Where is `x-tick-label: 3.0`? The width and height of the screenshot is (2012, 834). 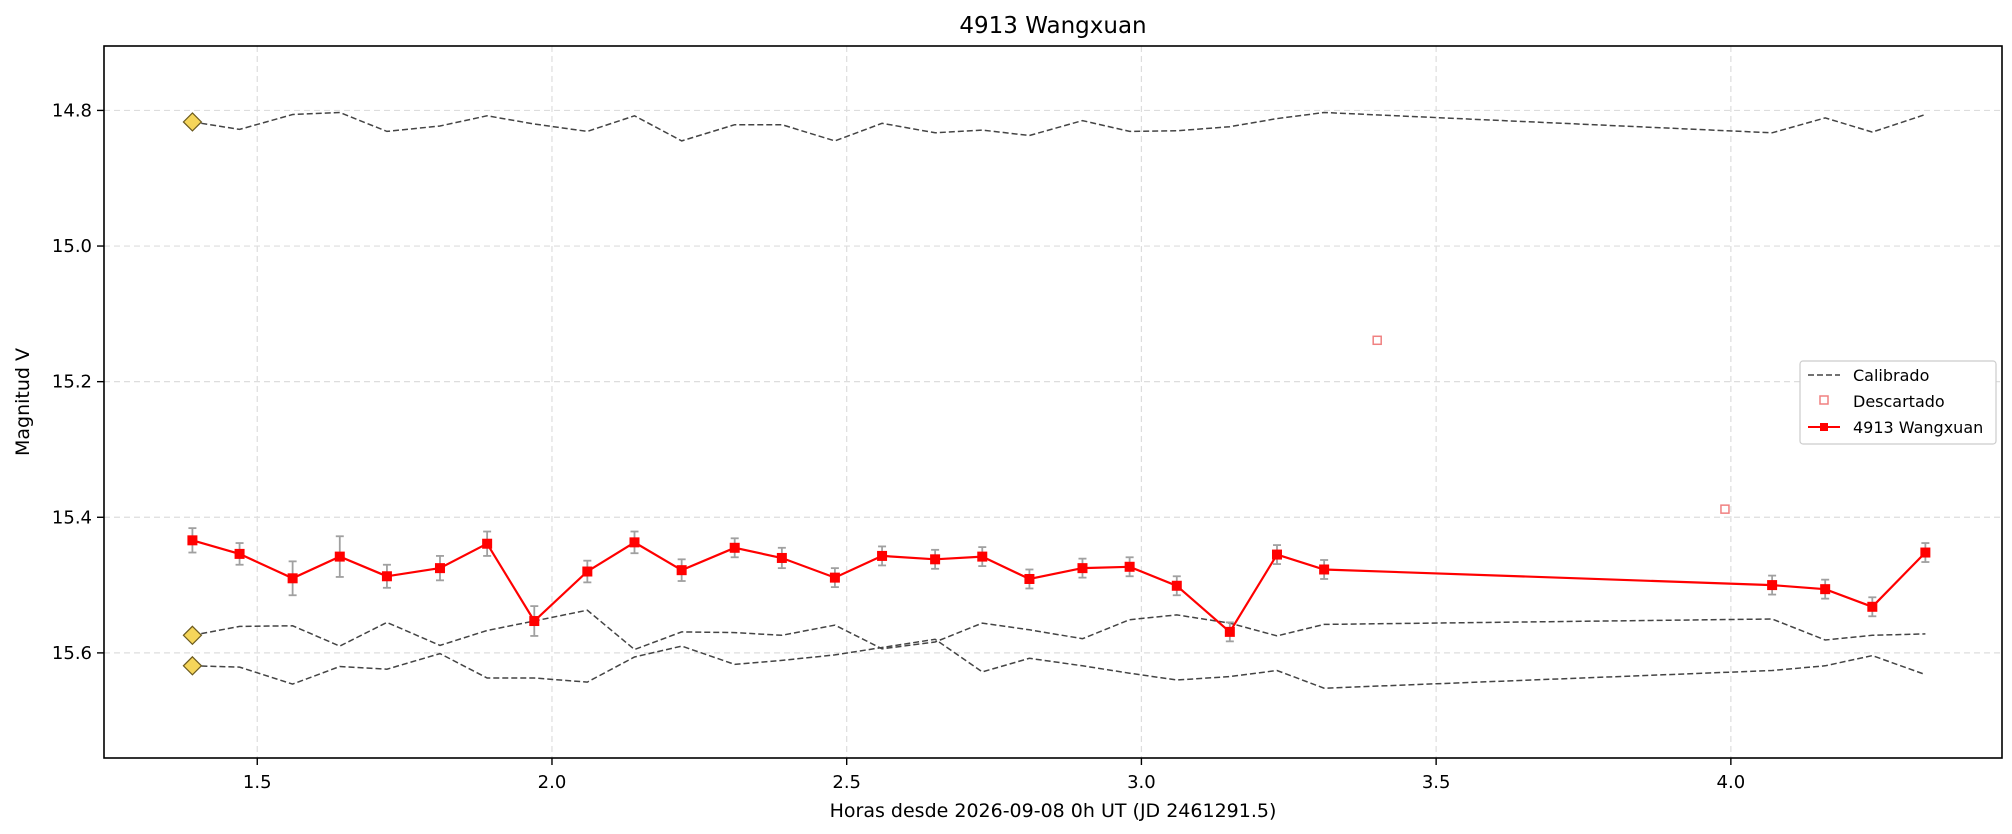 x-tick-label: 3.0 is located at coordinates (1141, 782).